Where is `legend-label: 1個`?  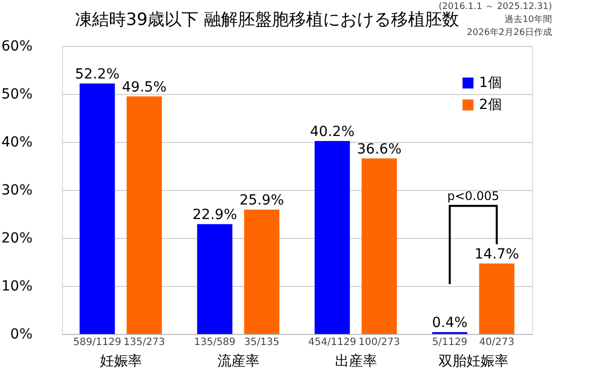 legend-label: 1個 is located at coordinates (490, 83).